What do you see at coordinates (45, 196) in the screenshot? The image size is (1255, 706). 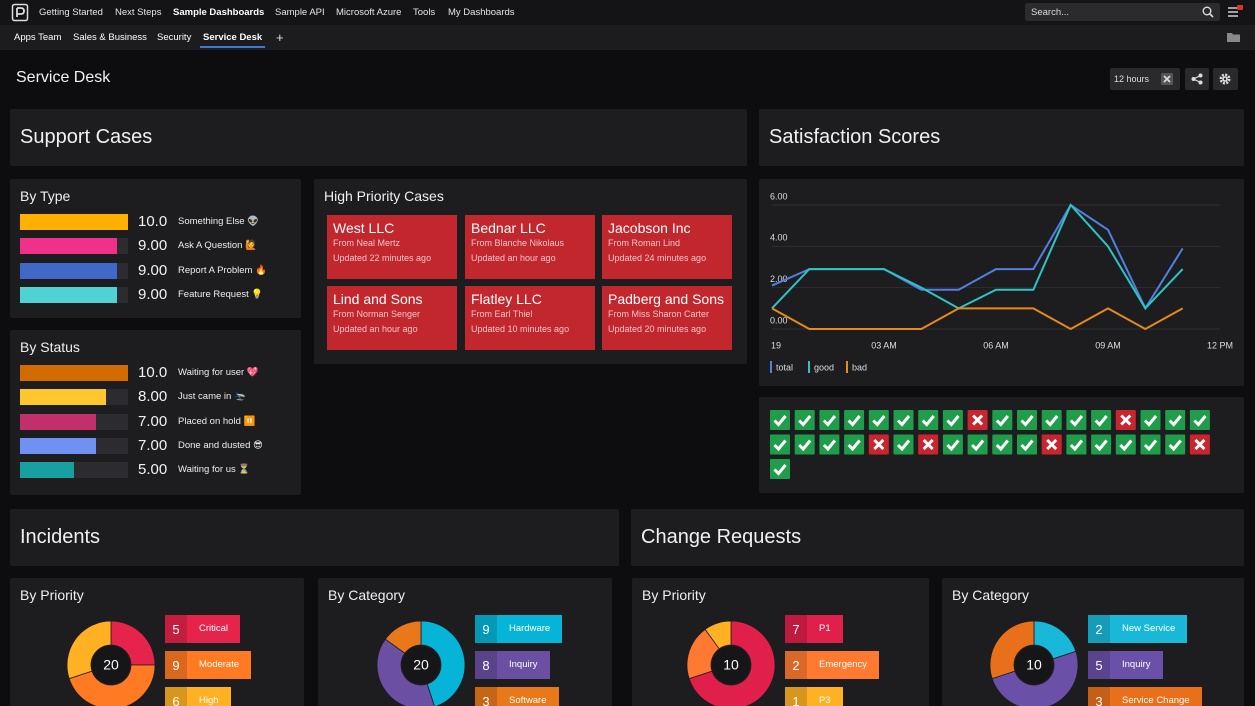 I see `chart-title: By Type` at bounding box center [45, 196].